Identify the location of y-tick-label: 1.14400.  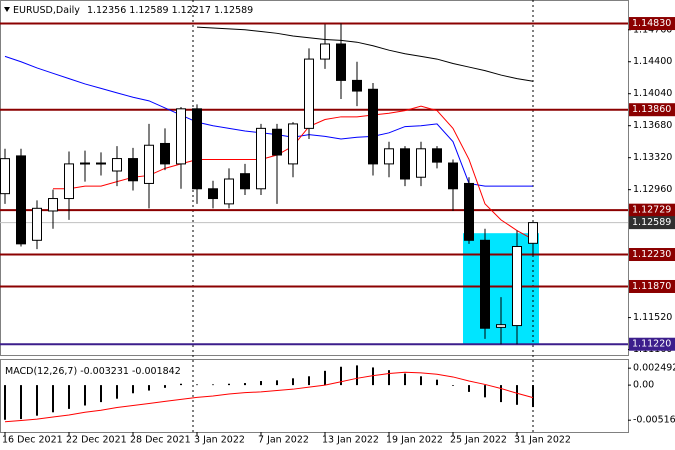
(652, 61).